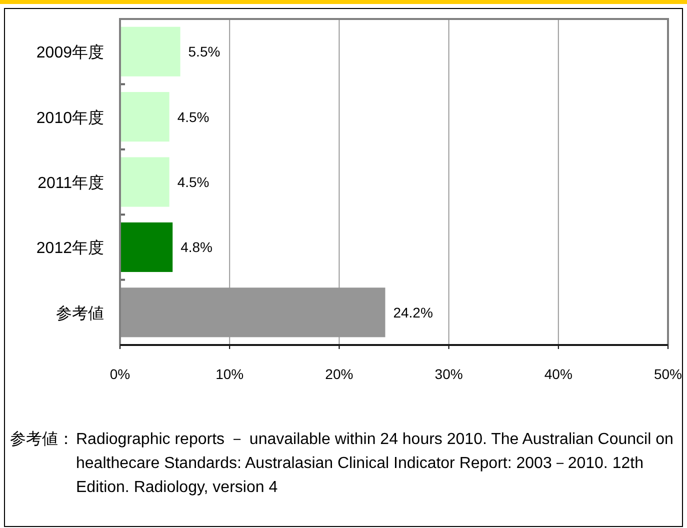 The image size is (687, 528). What do you see at coordinates (413, 312) in the screenshot?
I see `data-label: 24.2%` at bounding box center [413, 312].